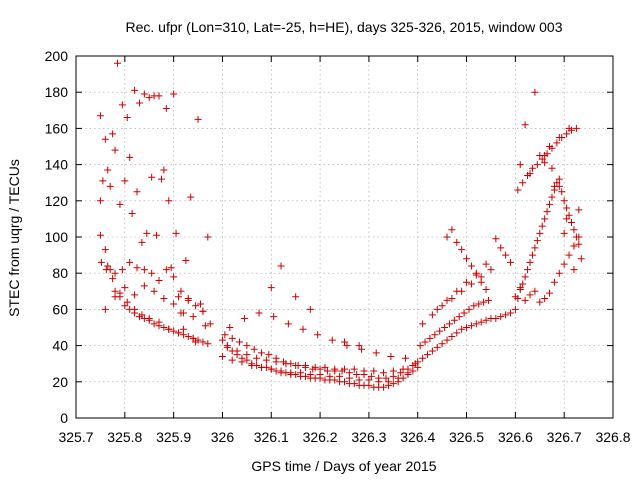 The image size is (640, 480). Describe the element at coordinates (271, 437) in the screenshot. I see `x-tick-label: 326.1` at that location.